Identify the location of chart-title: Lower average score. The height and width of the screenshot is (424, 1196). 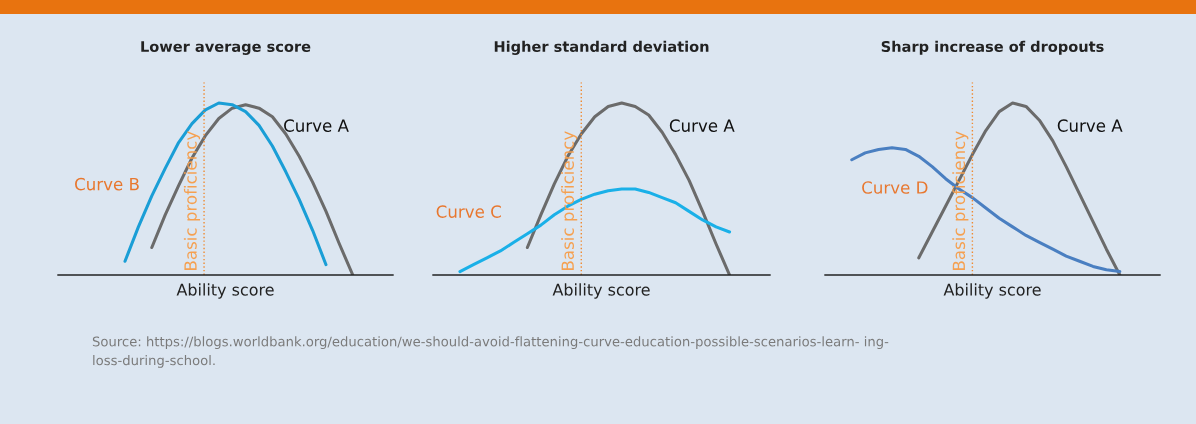
(226, 48).